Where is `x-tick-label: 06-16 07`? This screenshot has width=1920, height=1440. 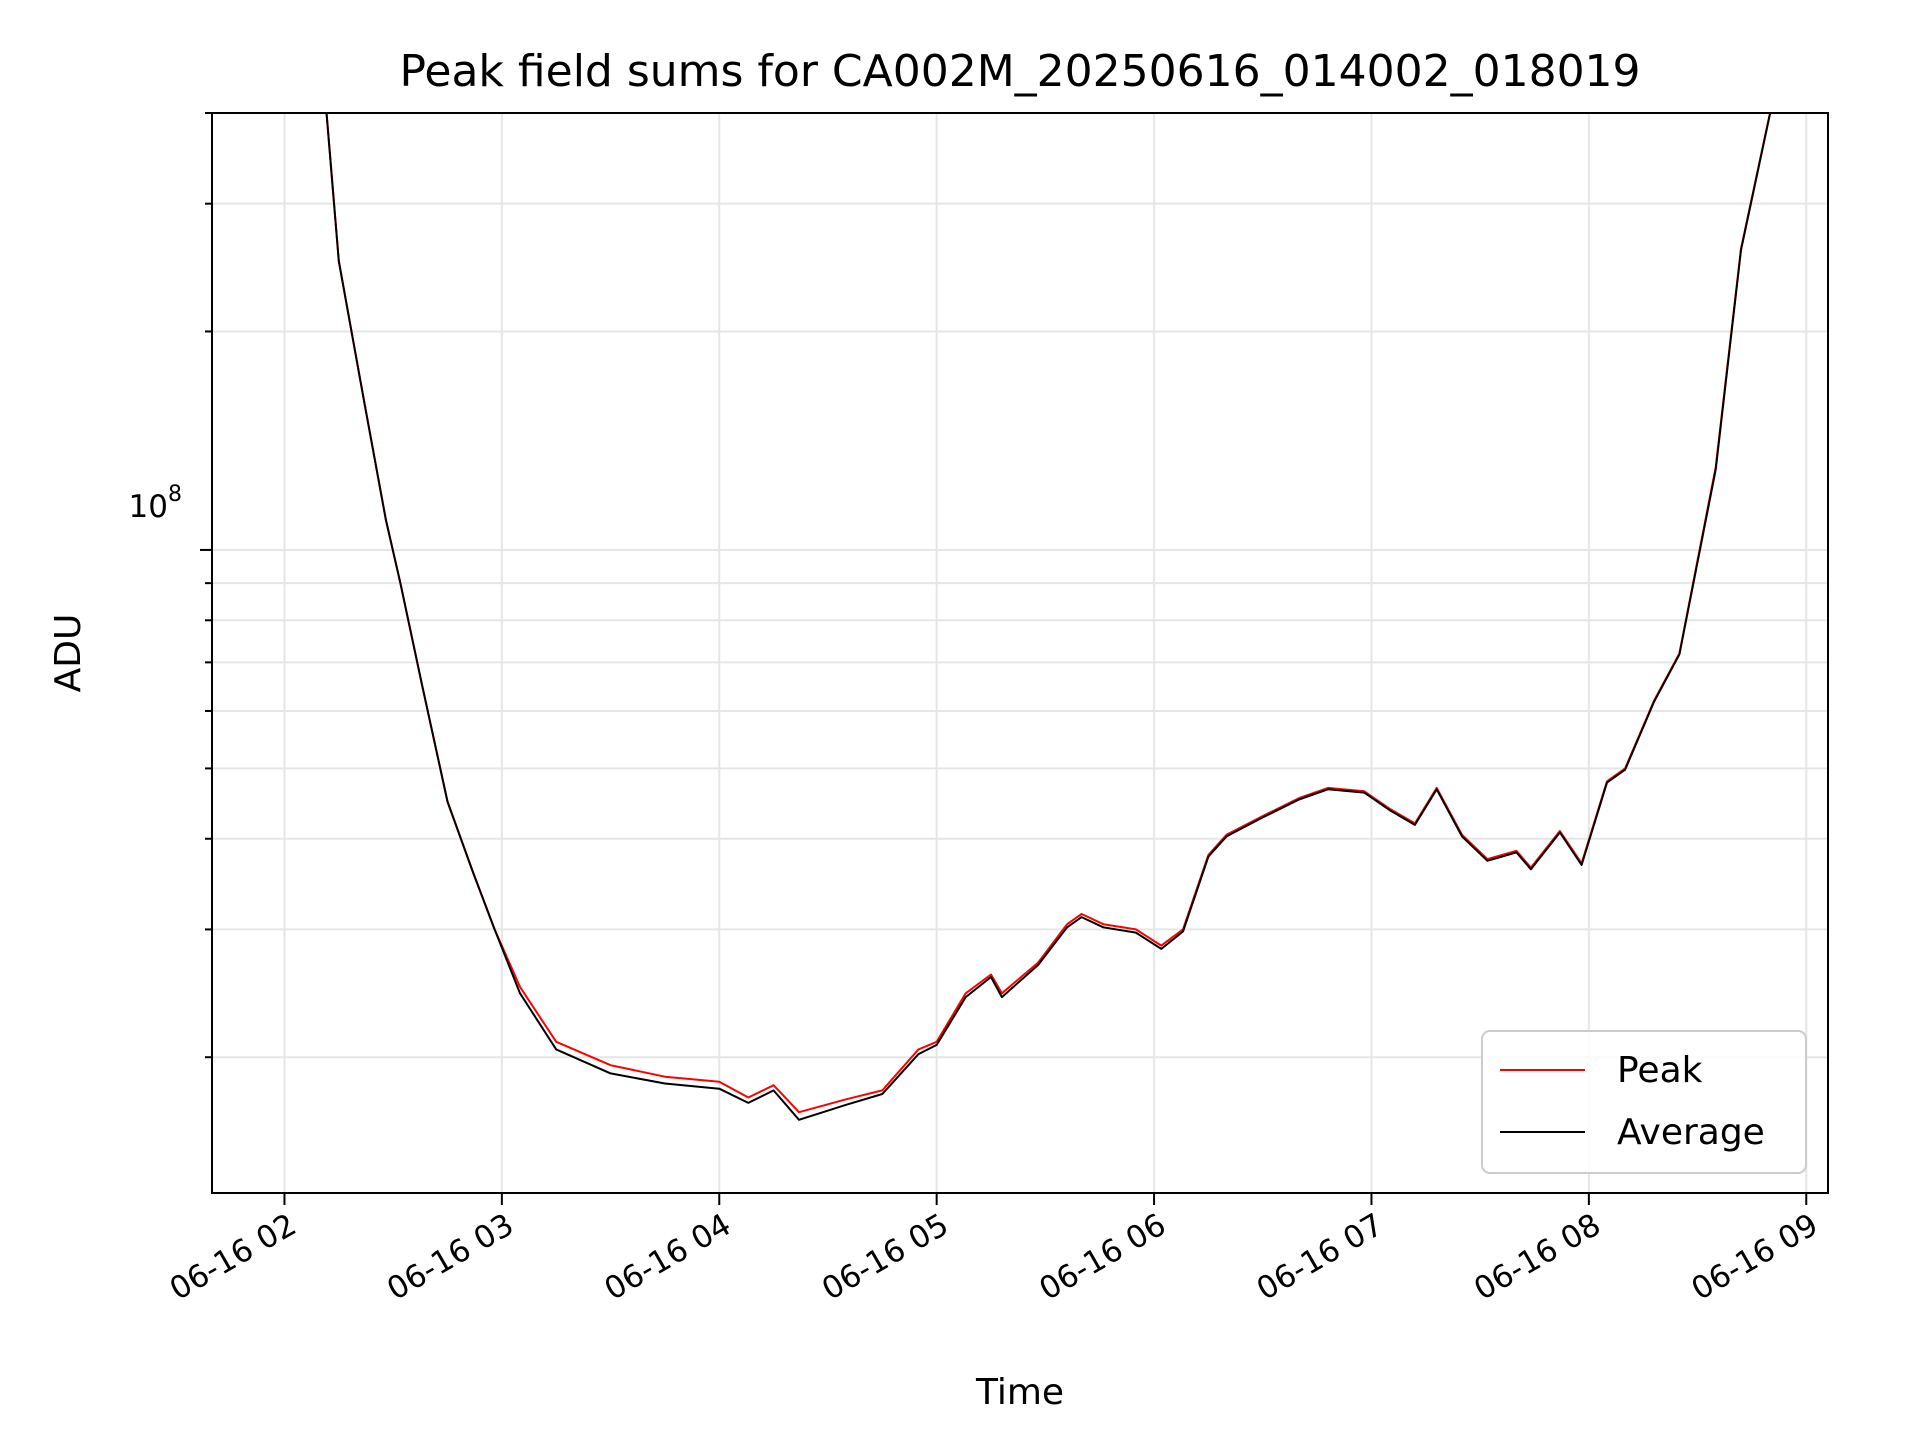
x-tick-label: 06-16 07 is located at coordinates (1320, 1257).